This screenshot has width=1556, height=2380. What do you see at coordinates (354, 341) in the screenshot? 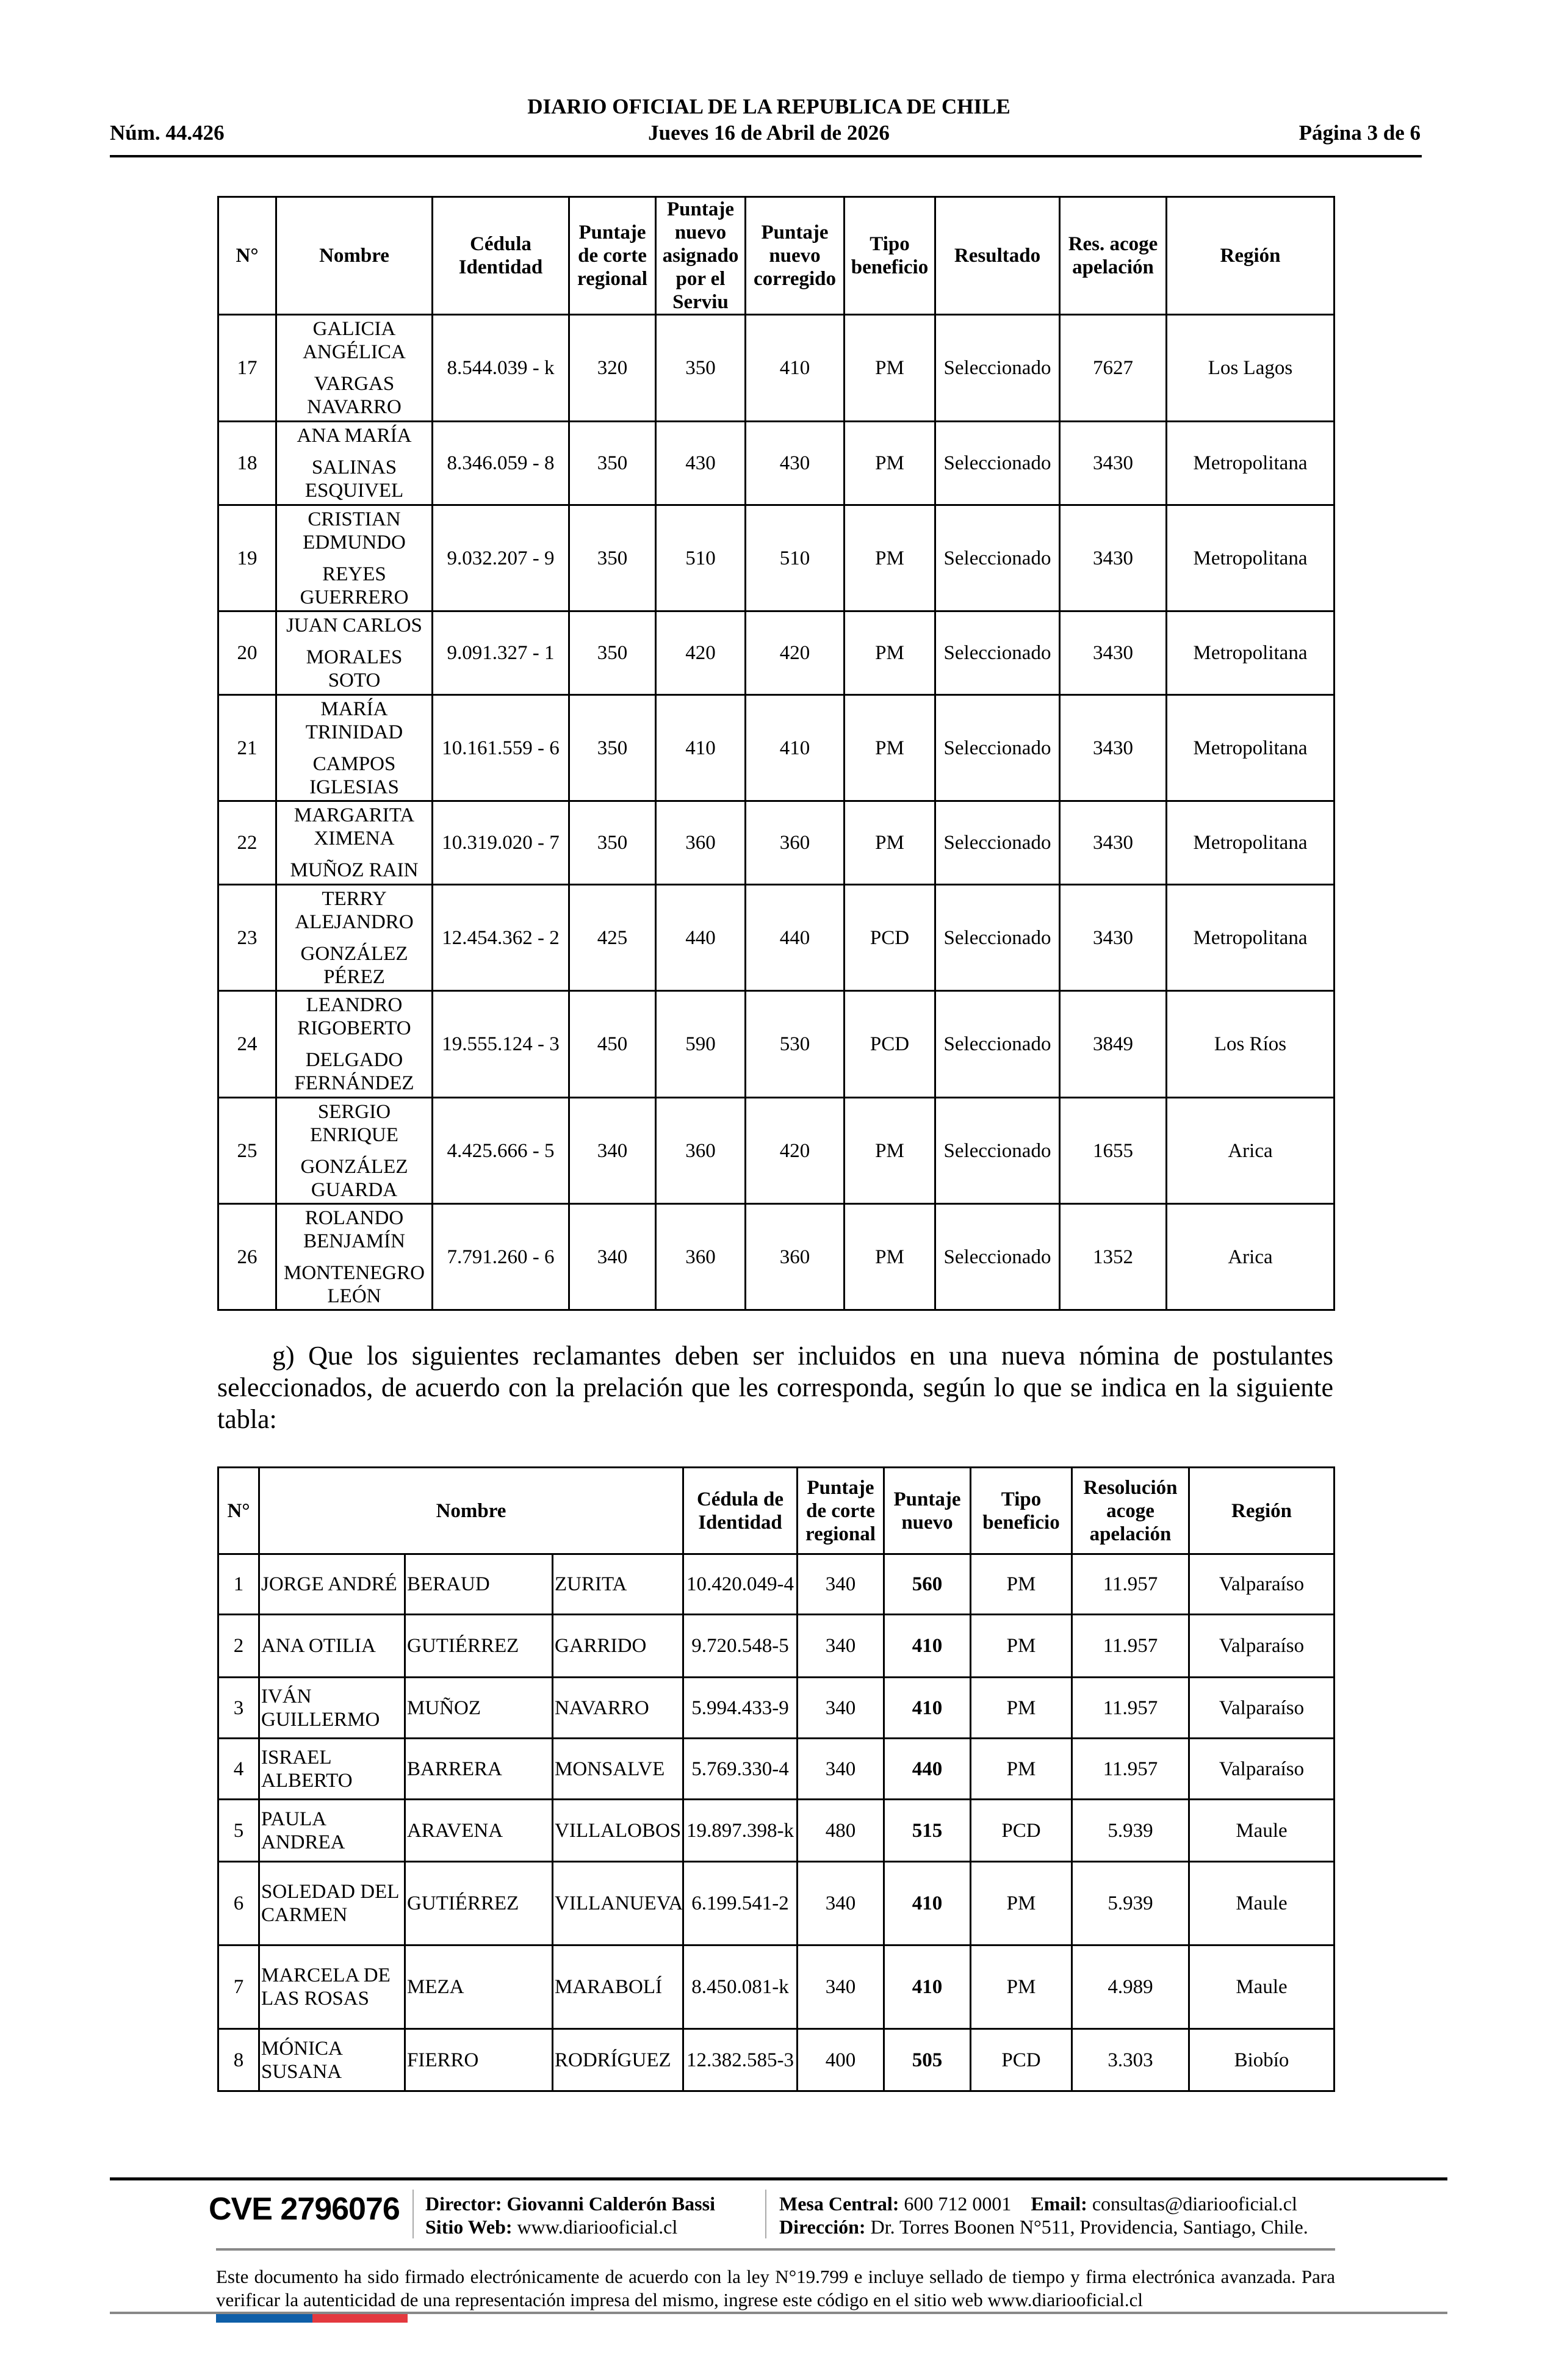
I see `first-names: GALICIA ANGÉLICA` at bounding box center [354, 341].